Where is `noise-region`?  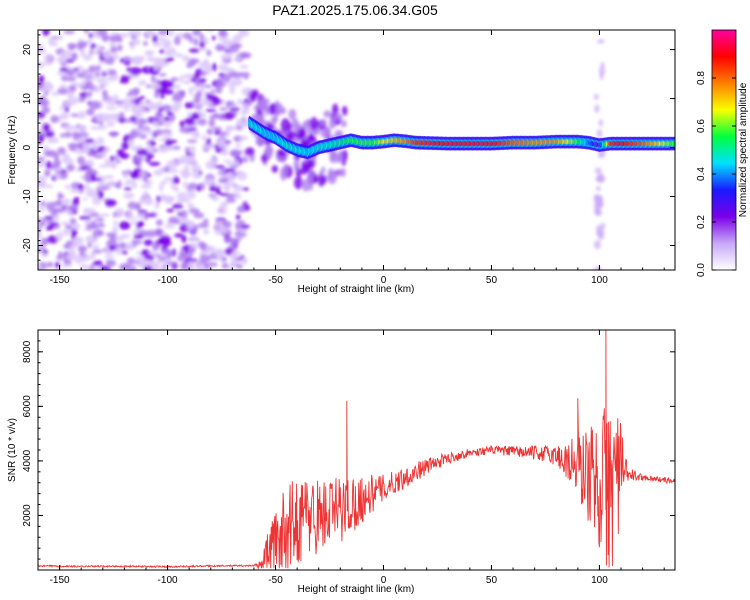
noise-region is located at coordinates (145, 150).